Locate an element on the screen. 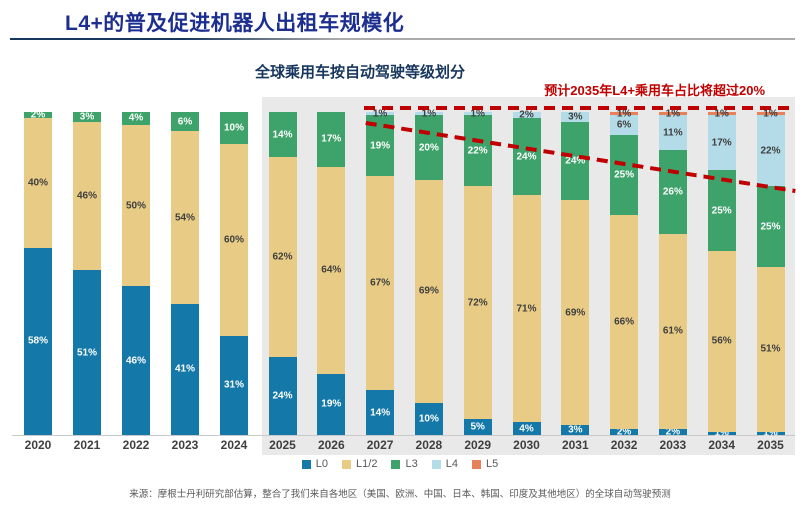 The width and height of the screenshot is (800, 512). bar-segment-L3-2020: 2% is located at coordinates (38, 115).